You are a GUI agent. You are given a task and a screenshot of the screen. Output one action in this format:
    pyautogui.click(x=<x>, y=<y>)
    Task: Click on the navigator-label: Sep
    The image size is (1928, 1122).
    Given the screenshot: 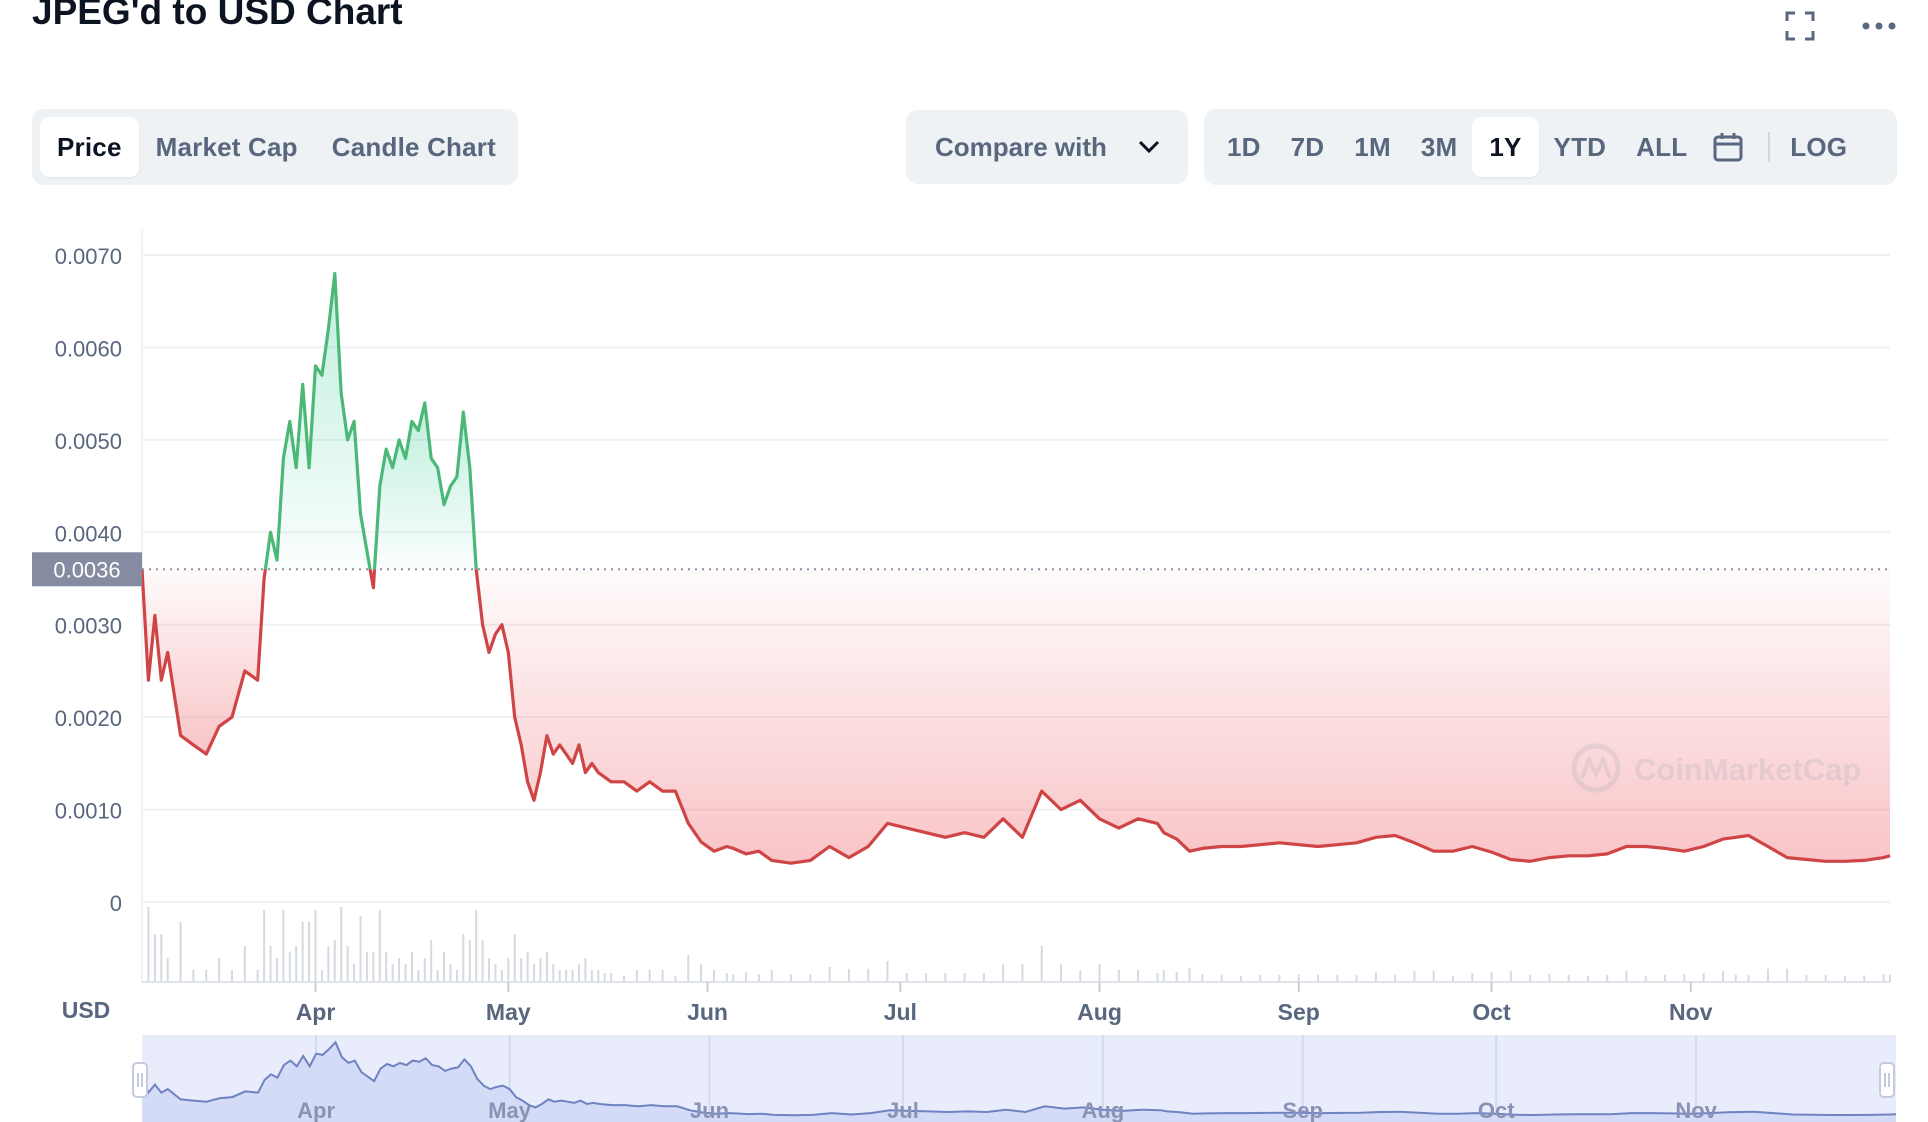 What is the action you would take?
    pyautogui.click(x=1303, y=1110)
    